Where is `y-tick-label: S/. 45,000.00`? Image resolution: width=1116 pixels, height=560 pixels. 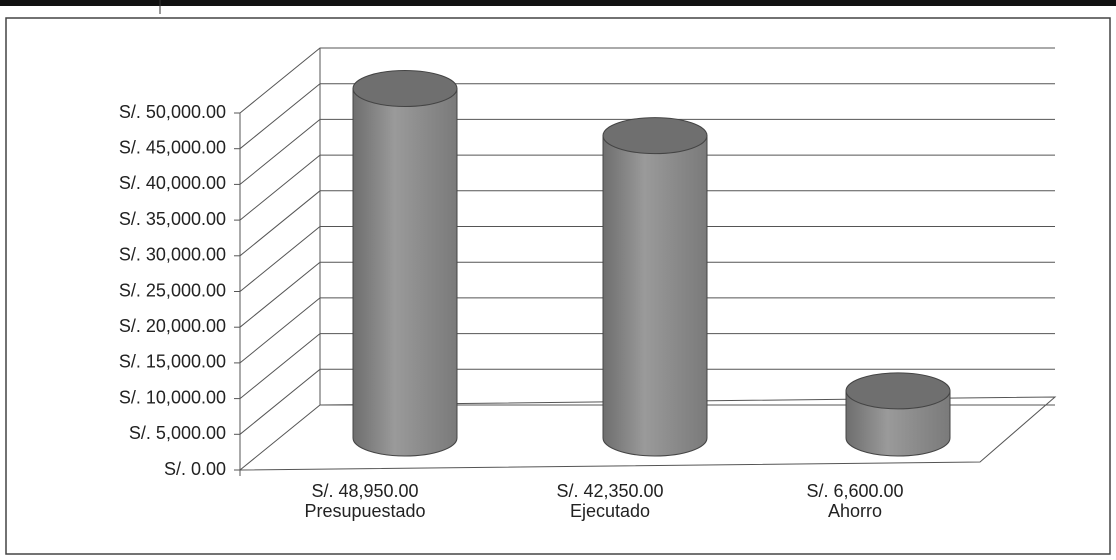 y-tick-label: S/. 45,000.00 is located at coordinates (172, 147).